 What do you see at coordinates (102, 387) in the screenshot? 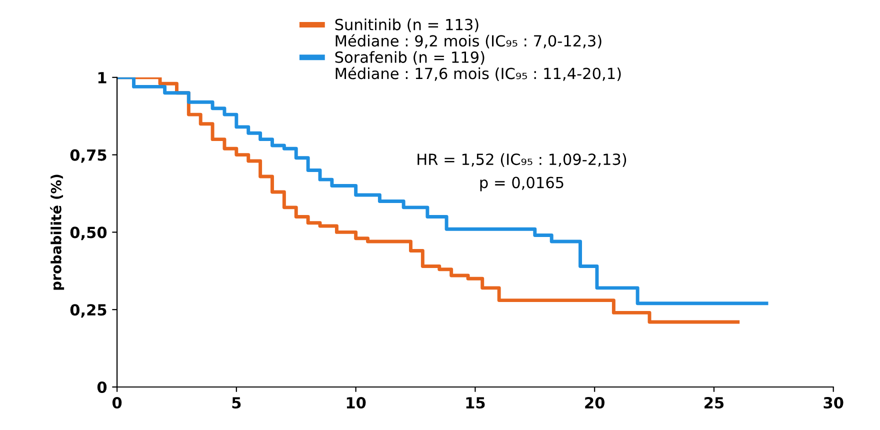
I see `y-tick-label: 0` at bounding box center [102, 387].